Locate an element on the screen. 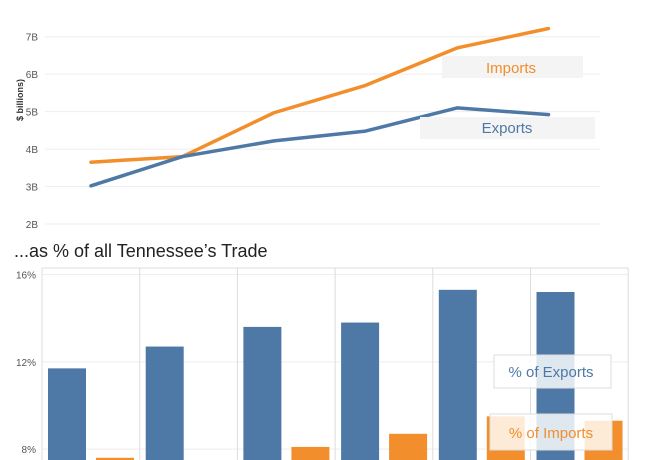 The width and height of the screenshot is (648, 460). bar-series-label-exports: % of Exports is located at coordinates (550, 372).